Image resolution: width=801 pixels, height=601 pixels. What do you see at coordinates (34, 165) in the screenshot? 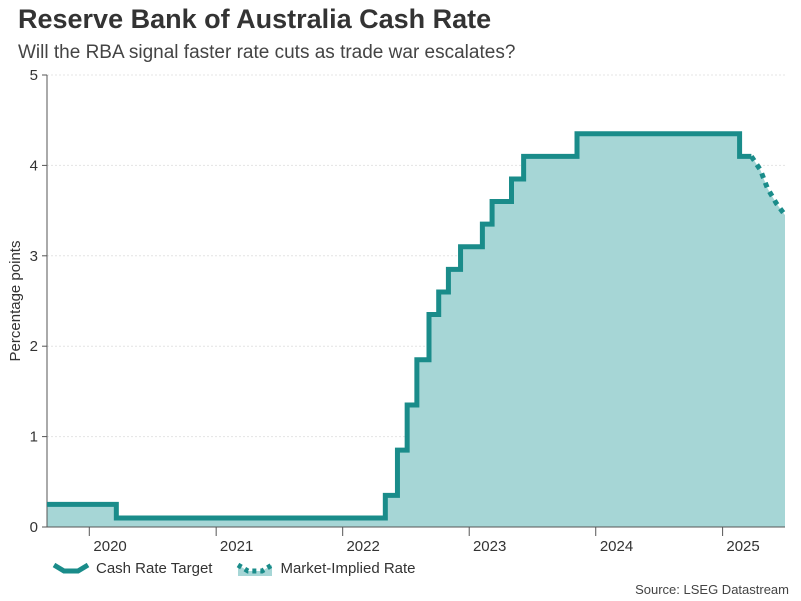
I see `y-tick-label: 4` at bounding box center [34, 165].